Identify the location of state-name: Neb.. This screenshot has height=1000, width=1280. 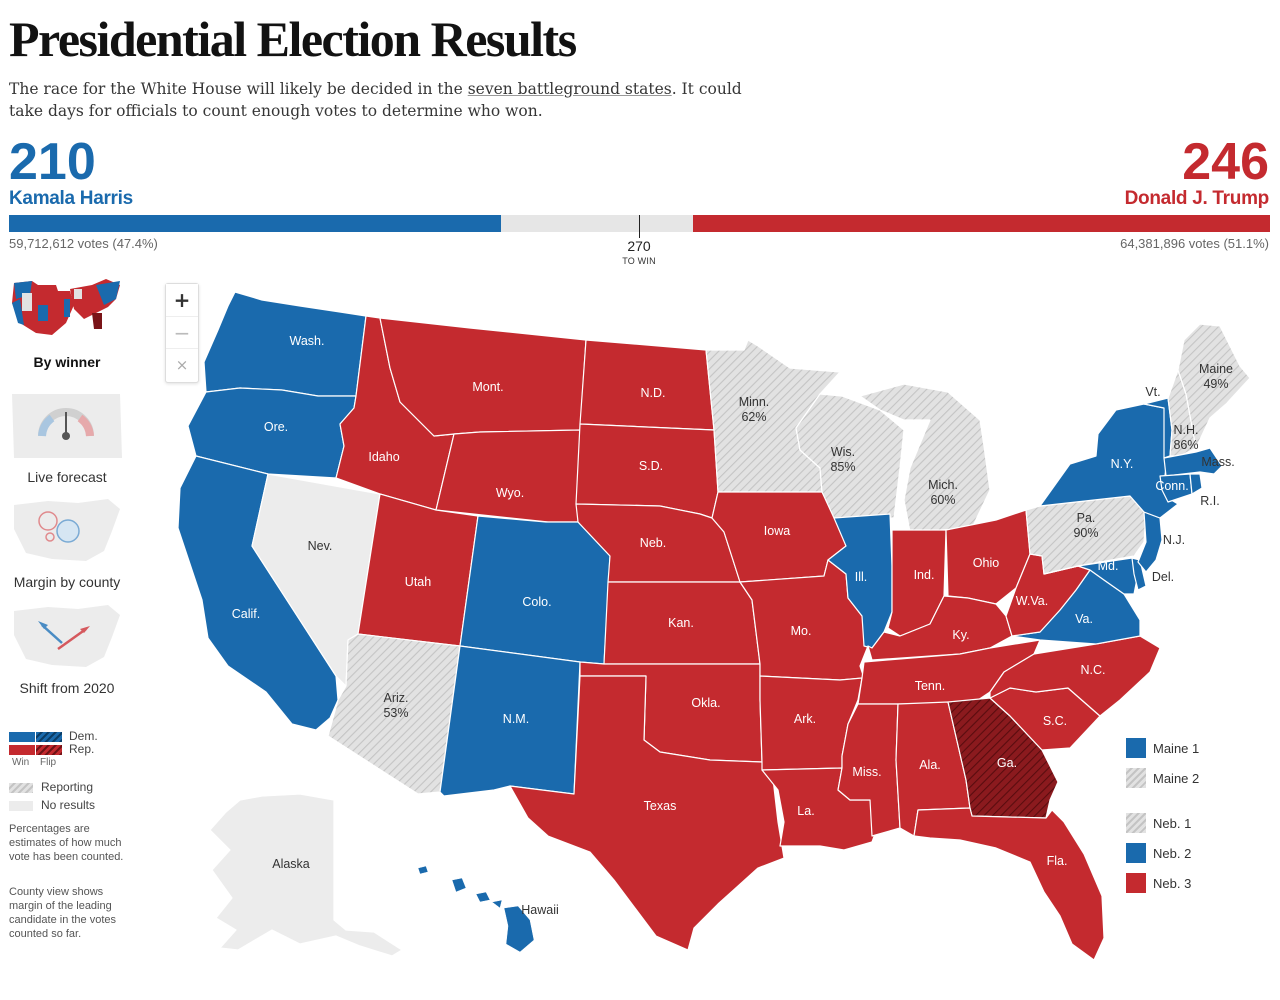
(653, 543).